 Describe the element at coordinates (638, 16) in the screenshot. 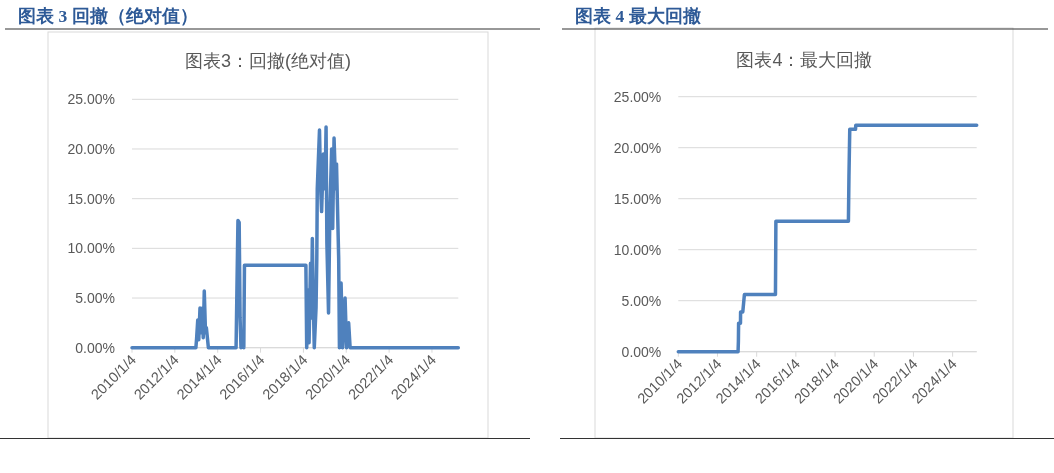

I see `chart-title: 图表 4 最大回撤` at that location.